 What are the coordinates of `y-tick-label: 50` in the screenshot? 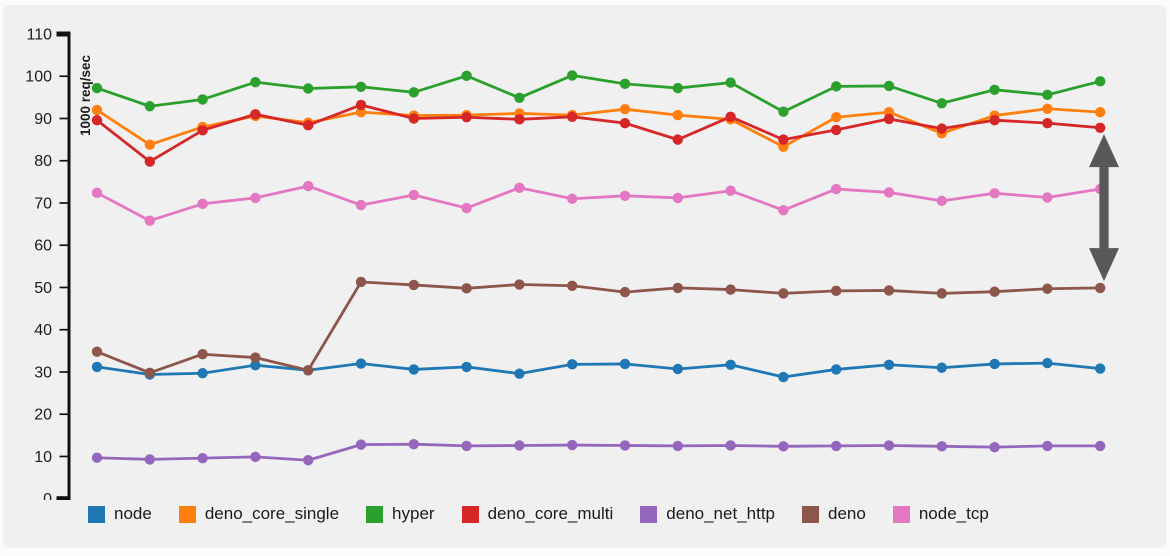 It's located at (43, 288).